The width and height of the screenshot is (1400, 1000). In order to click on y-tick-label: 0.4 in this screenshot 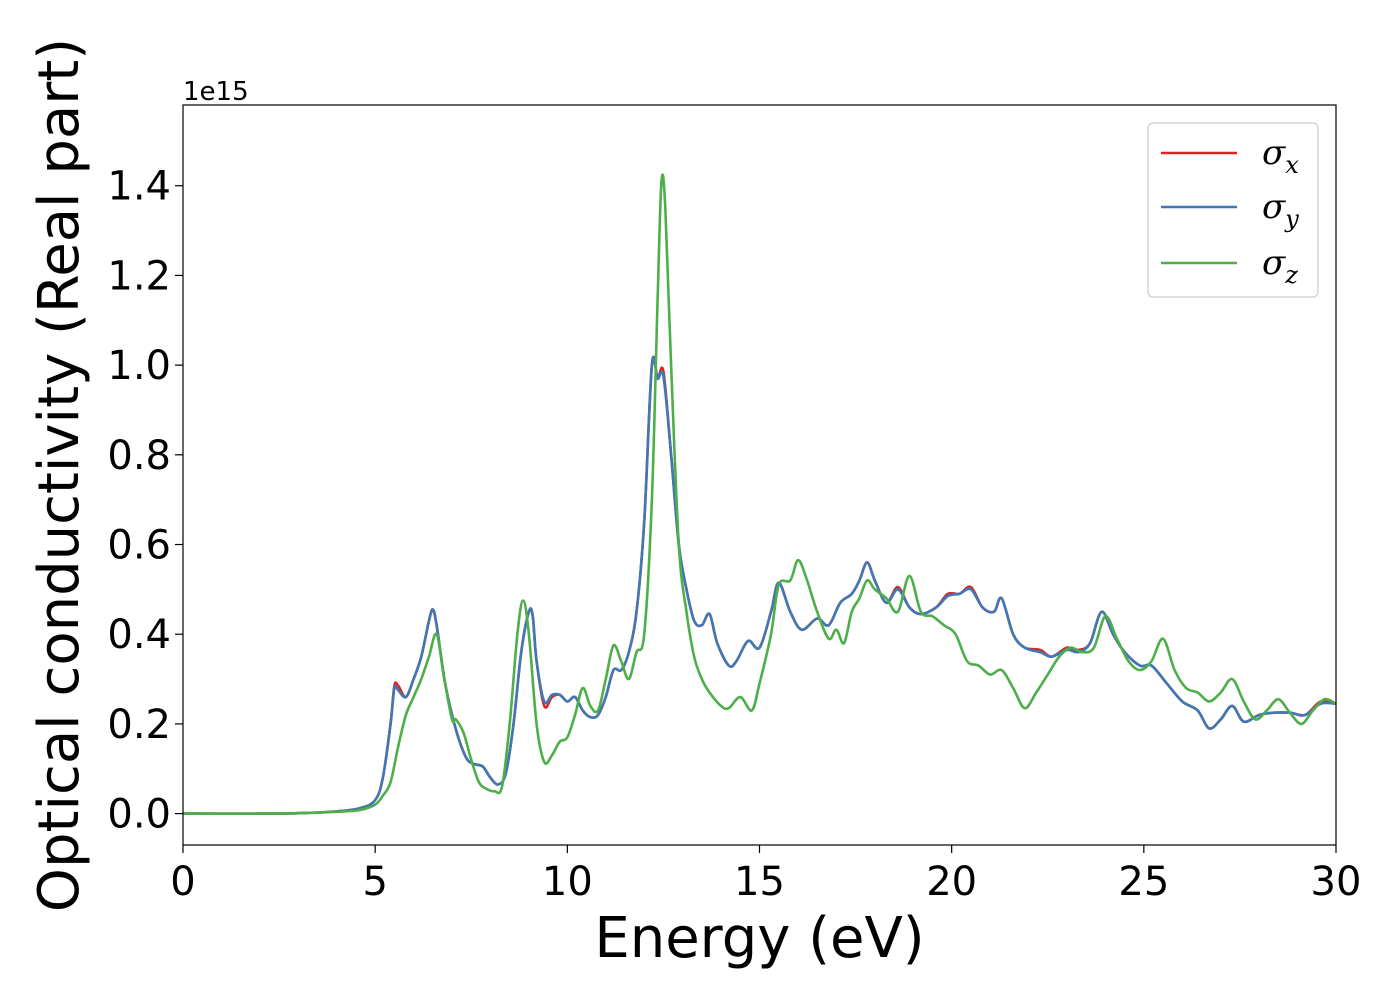, I will do `click(139, 635)`.